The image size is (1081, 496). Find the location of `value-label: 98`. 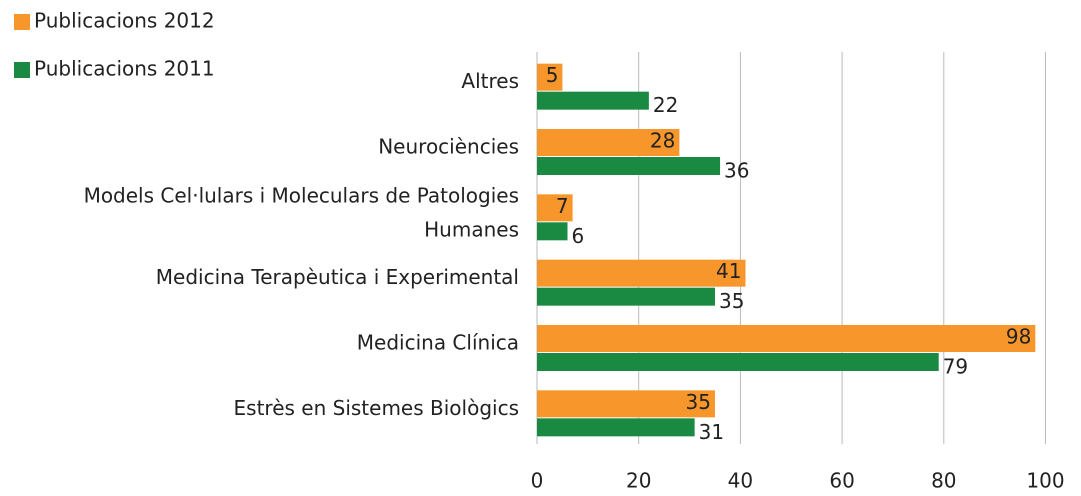

value-label: 98 is located at coordinates (1018, 337).